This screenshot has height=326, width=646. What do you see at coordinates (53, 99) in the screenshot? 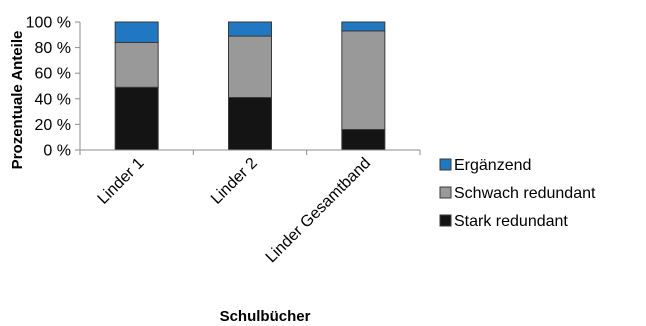
I see `y-tick-label: 40 %` at bounding box center [53, 99].